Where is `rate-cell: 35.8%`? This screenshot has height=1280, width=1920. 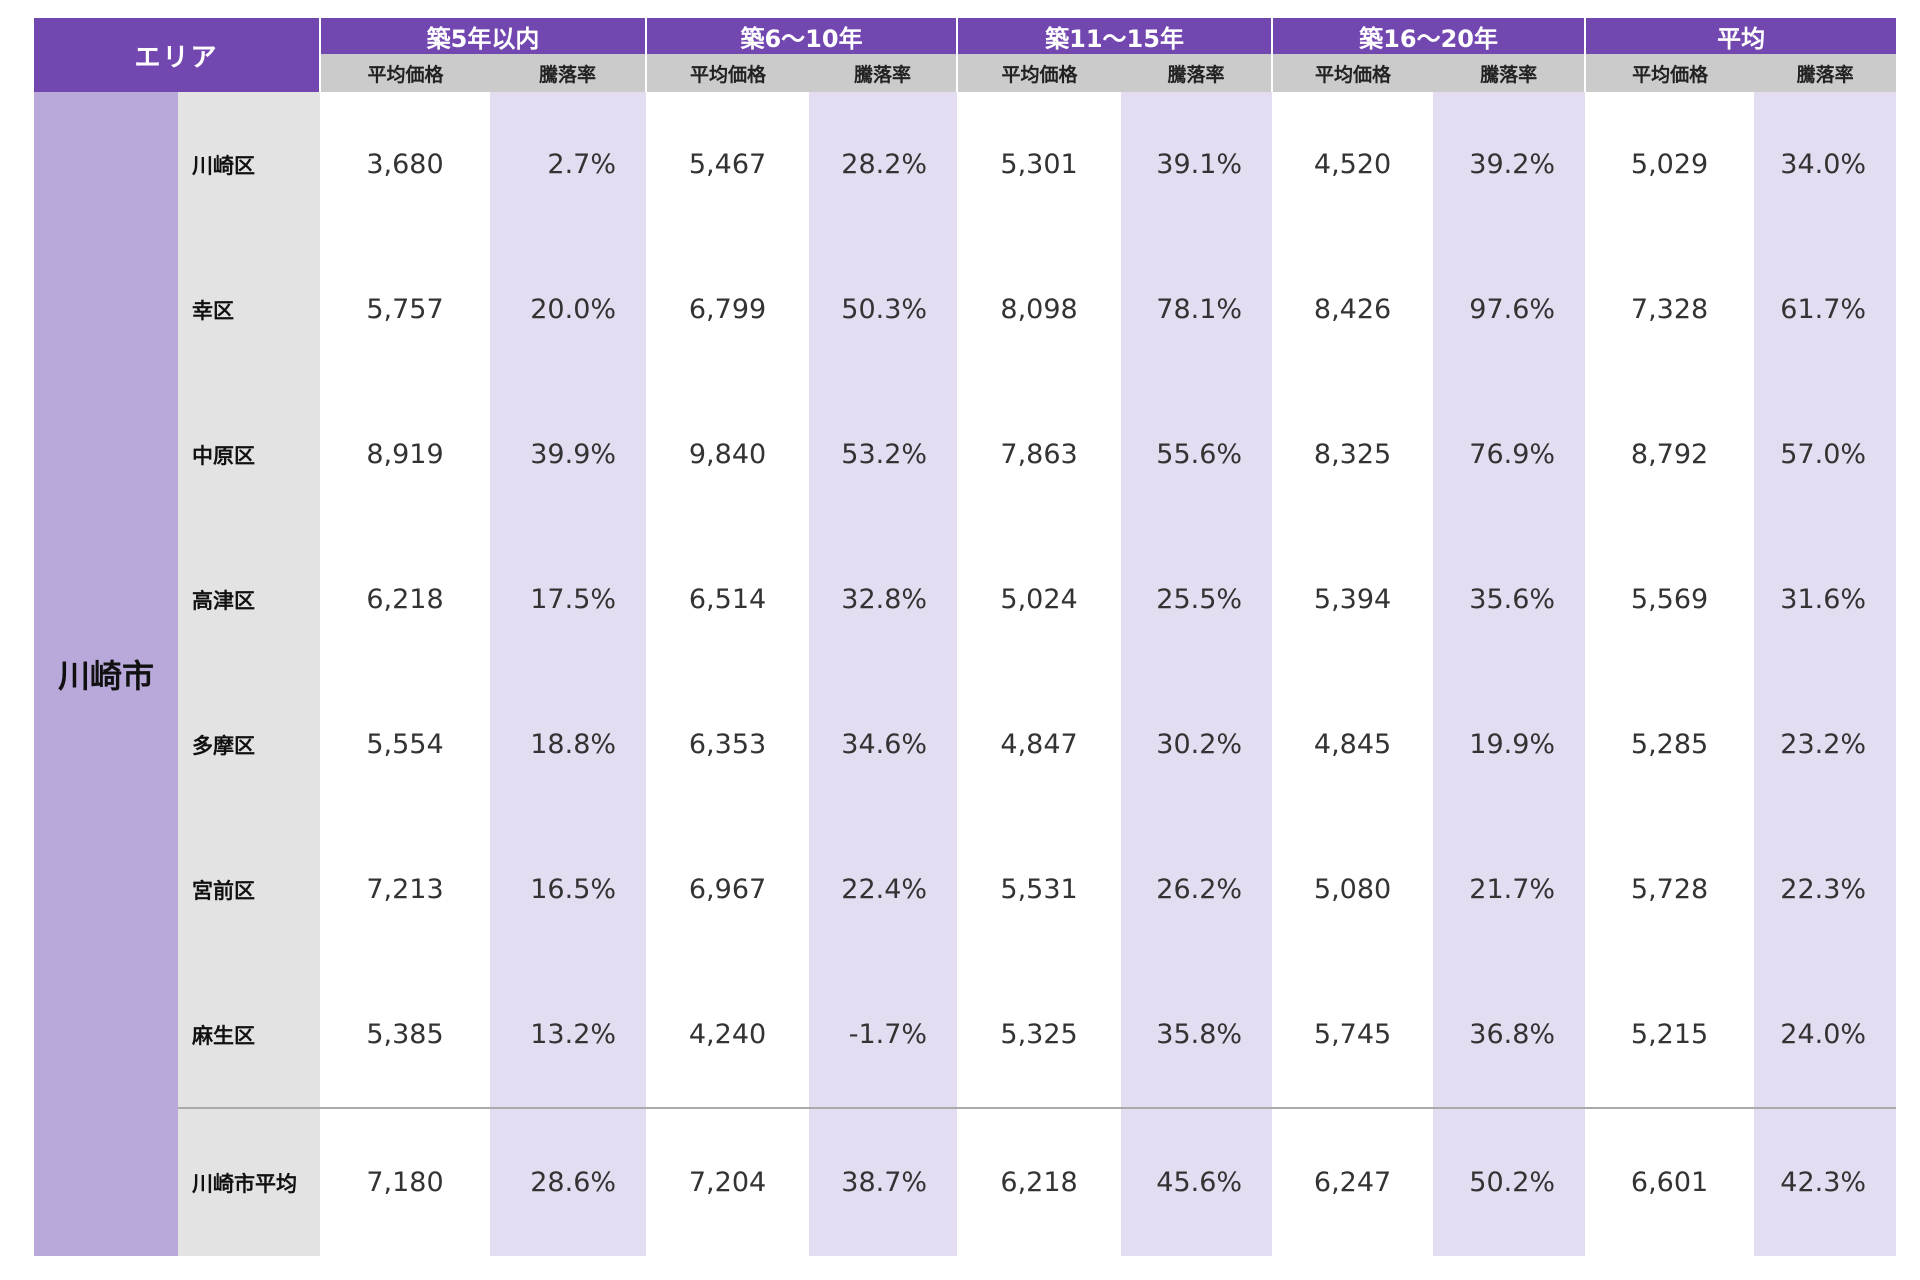
rate-cell: 35.8% is located at coordinates (1197, 1035).